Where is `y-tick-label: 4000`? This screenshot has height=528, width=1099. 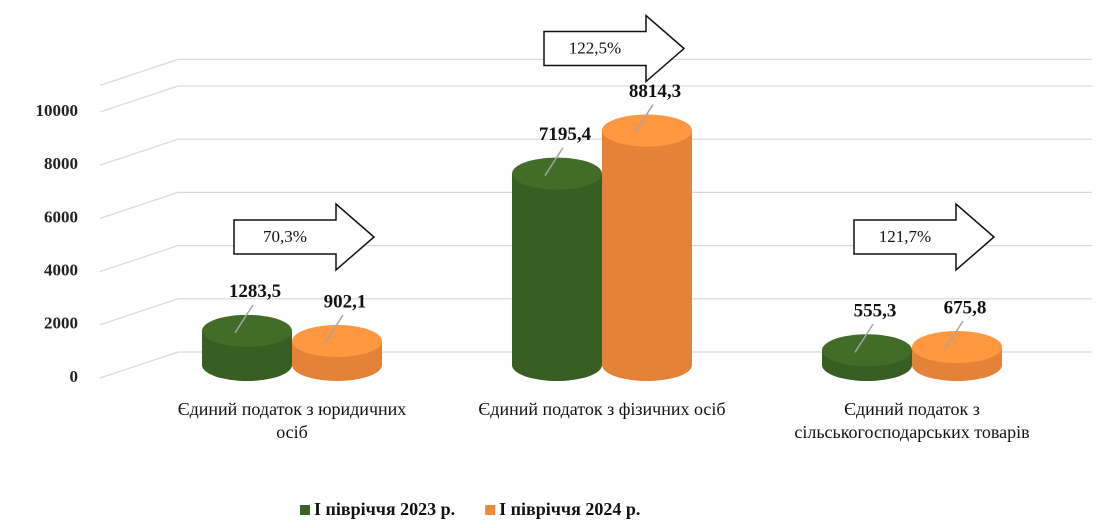 y-tick-label: 4000 is located at coordinates (61, 270).